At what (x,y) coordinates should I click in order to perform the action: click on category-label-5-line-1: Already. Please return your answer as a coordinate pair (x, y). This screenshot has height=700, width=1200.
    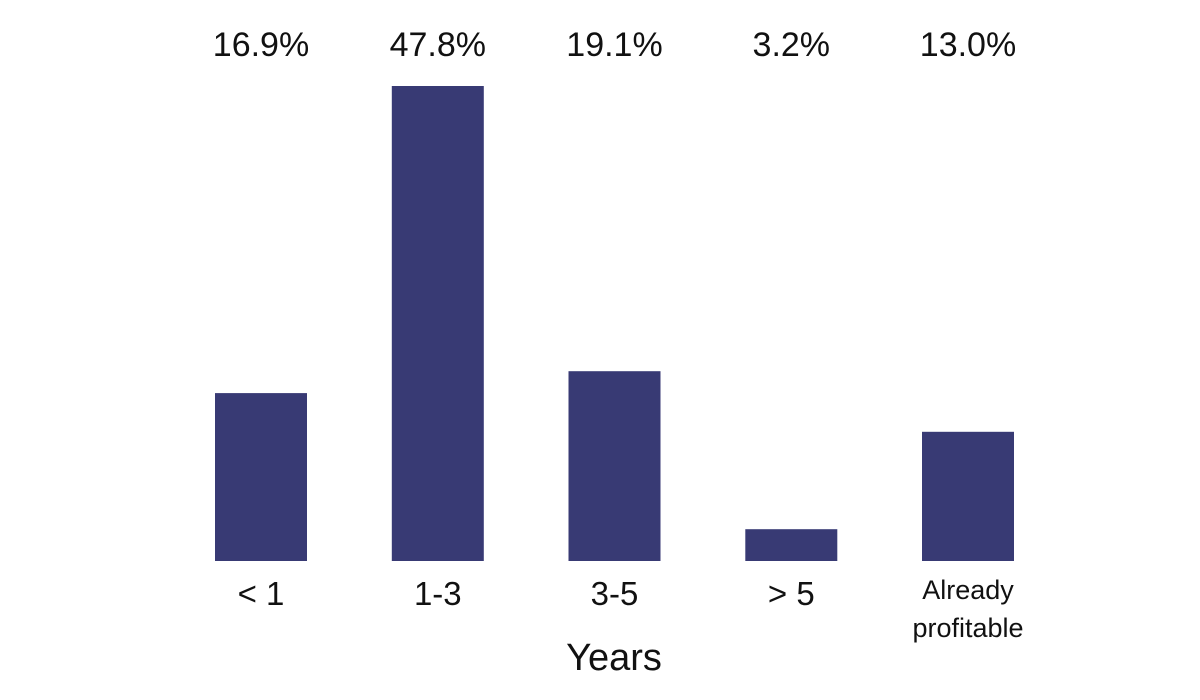
    Looking at the image, I should click on (968, 590).